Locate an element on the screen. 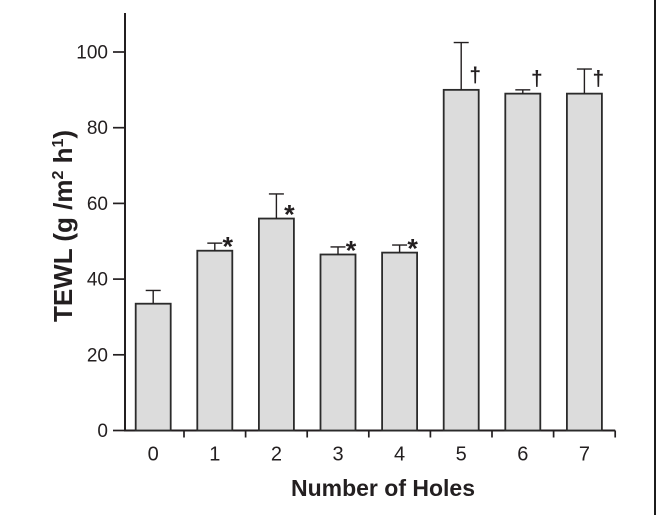 This screenshot has width=657, height=515. x-category-label: 4 is located at coordinates (399, 455).